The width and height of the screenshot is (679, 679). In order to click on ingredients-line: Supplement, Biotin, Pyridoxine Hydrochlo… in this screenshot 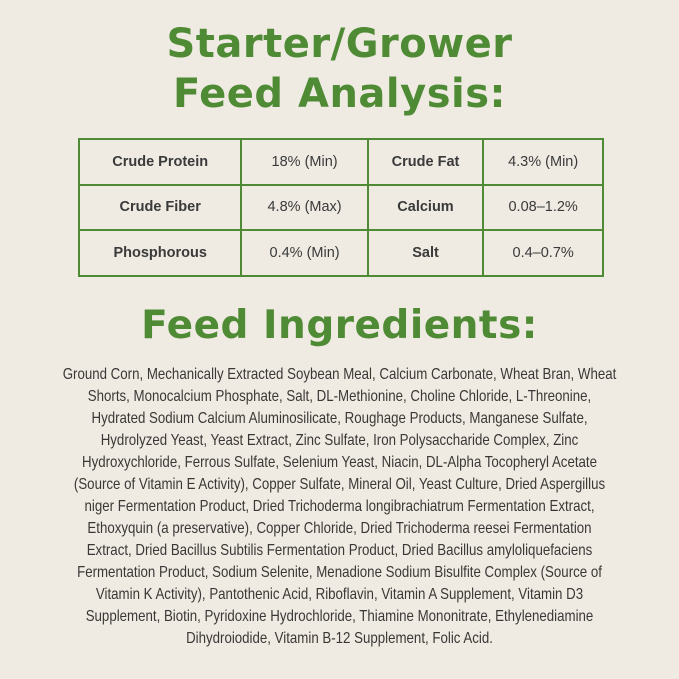, I will do `click(339, 616)`.